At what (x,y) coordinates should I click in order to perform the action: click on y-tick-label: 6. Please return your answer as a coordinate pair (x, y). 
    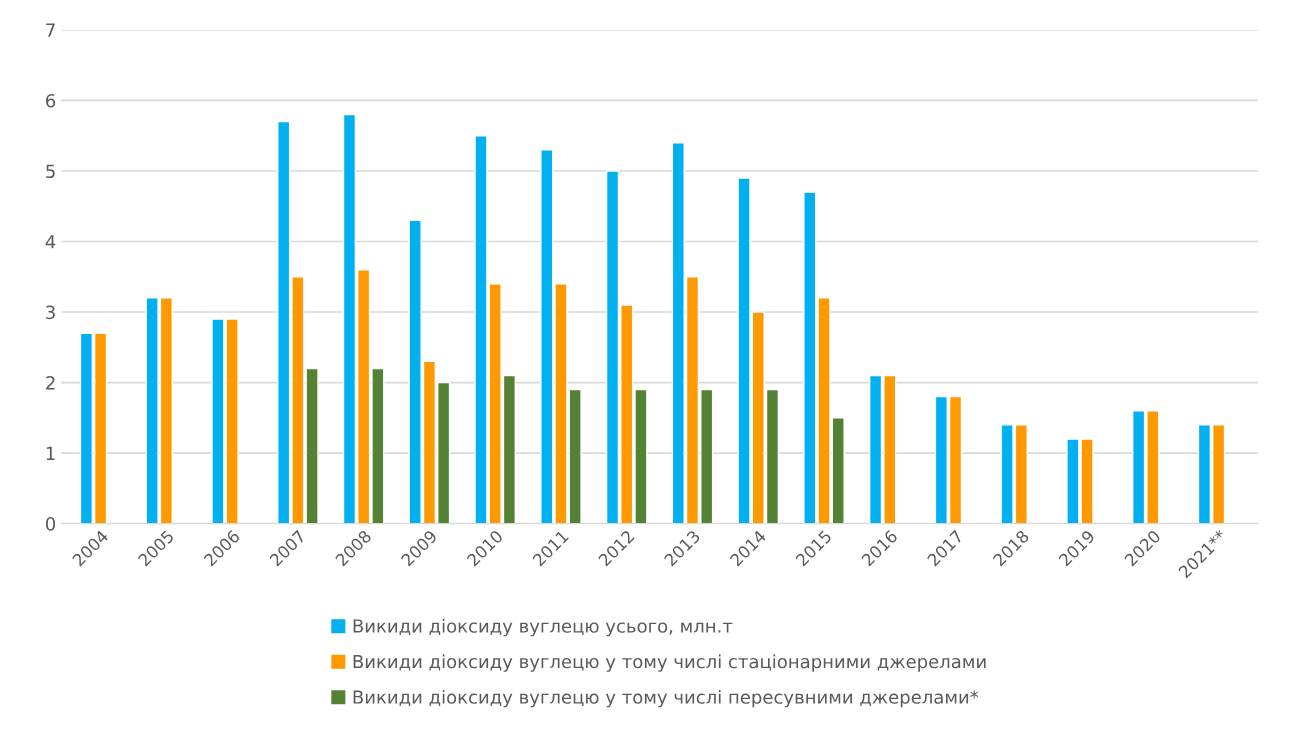
    Looking at the image, I should click on (51, 100).